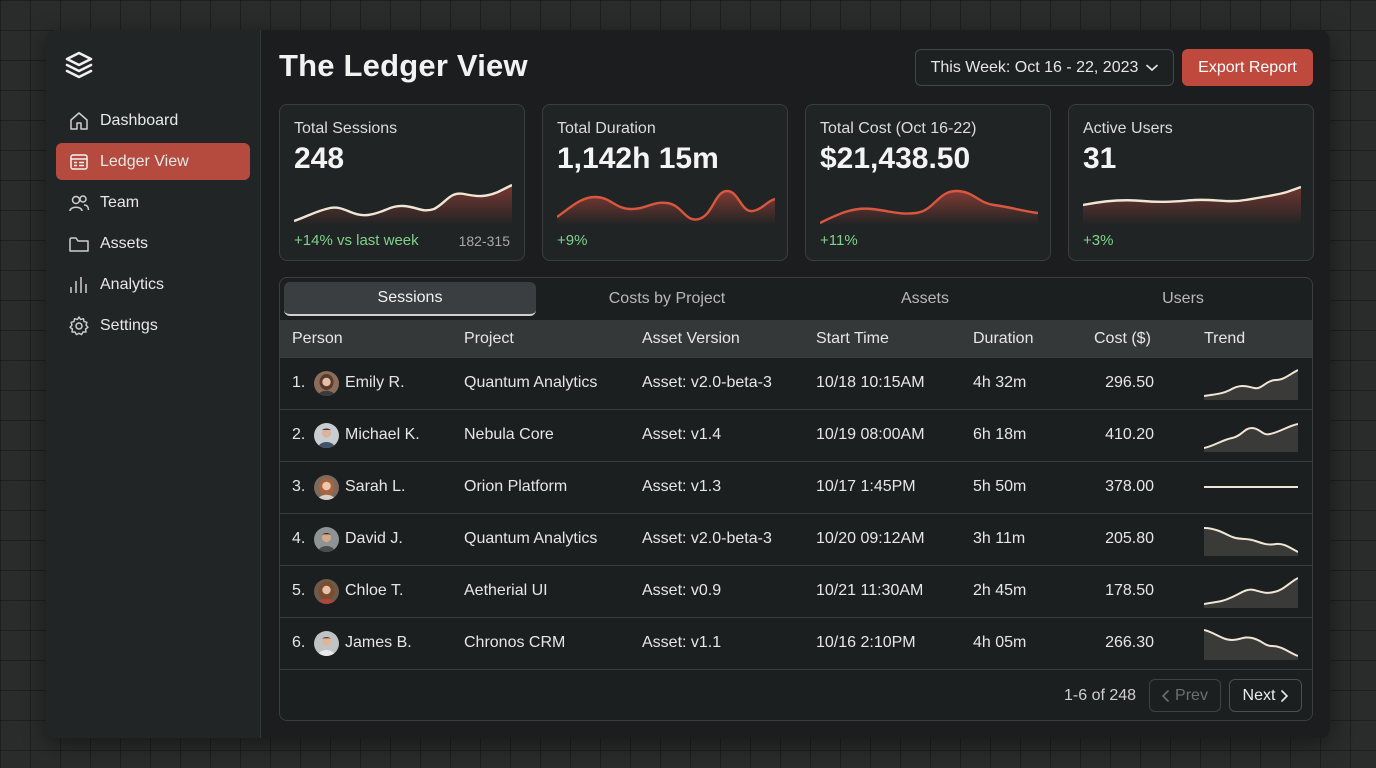  What do you see at coordinates (299, 642) in the screenshot?
I see `row-index: 6.` at bounding box center [299, 642].